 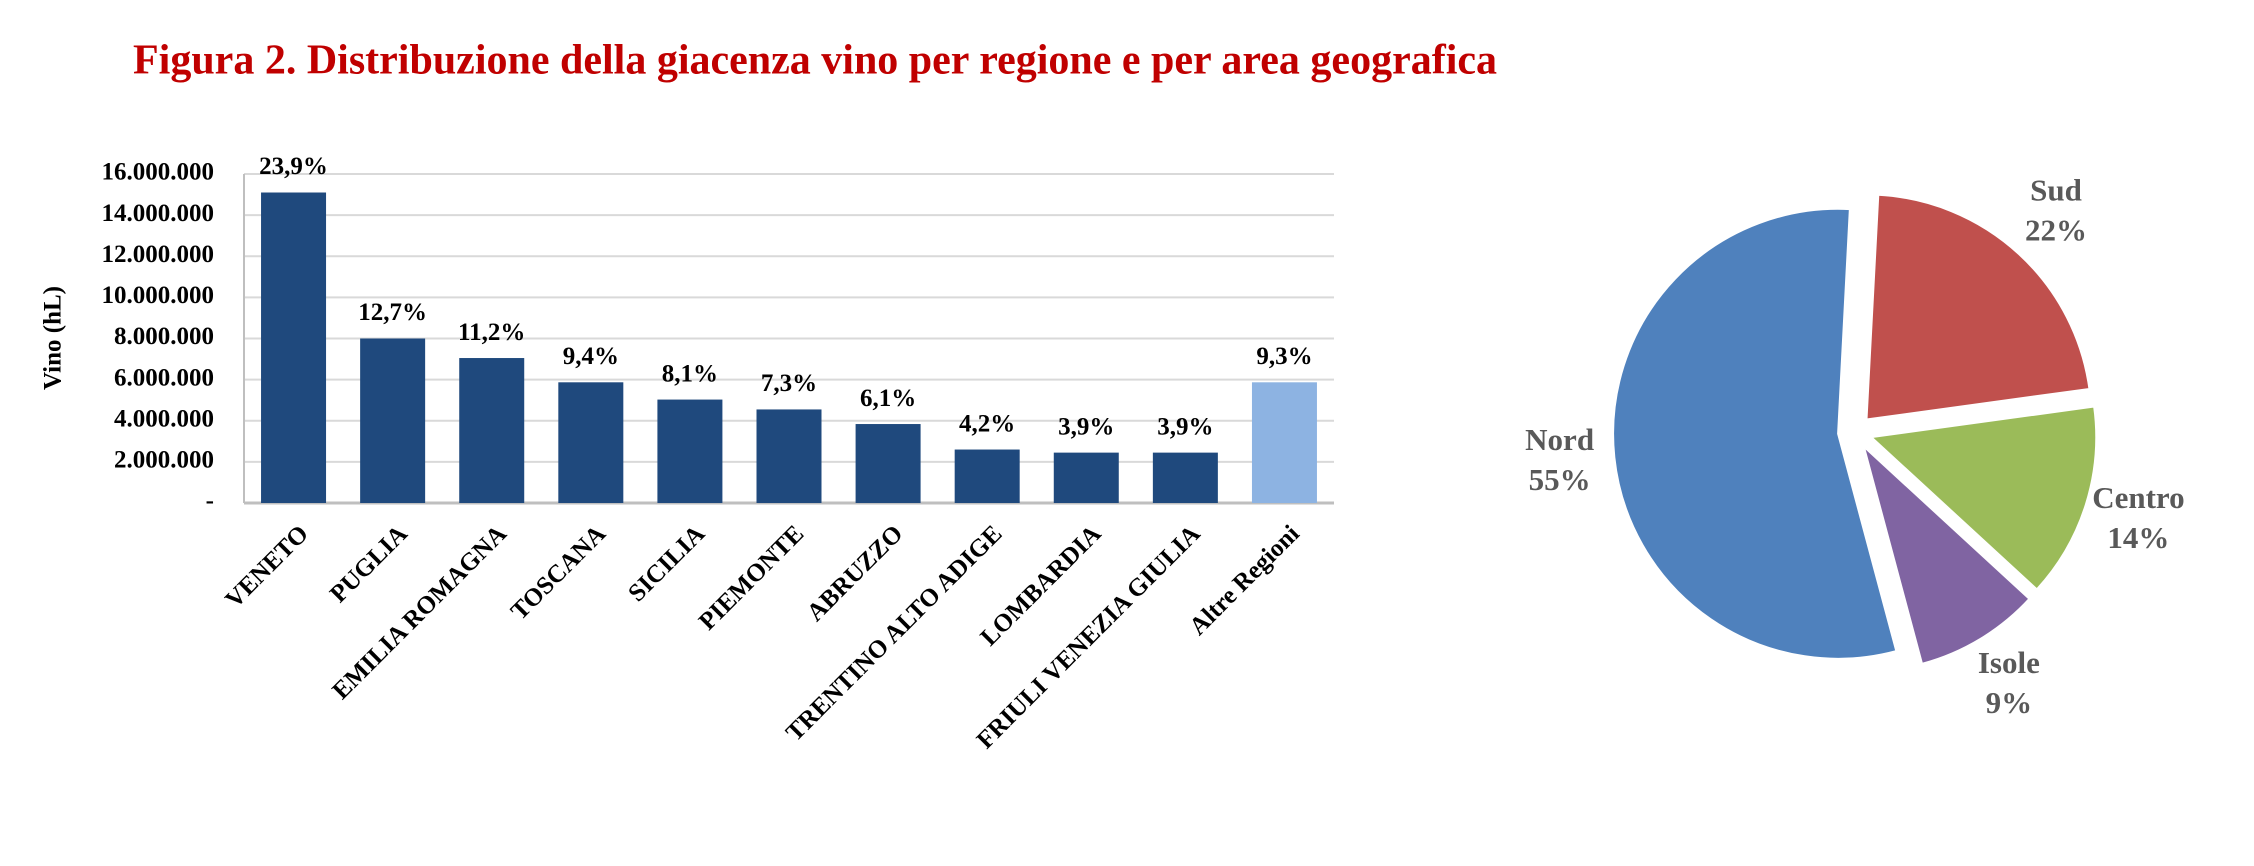 What do you see at coordinates (987, 423) in the screenshot?
I see `bar-label: 4,2%` at bounding box center [987, 423].